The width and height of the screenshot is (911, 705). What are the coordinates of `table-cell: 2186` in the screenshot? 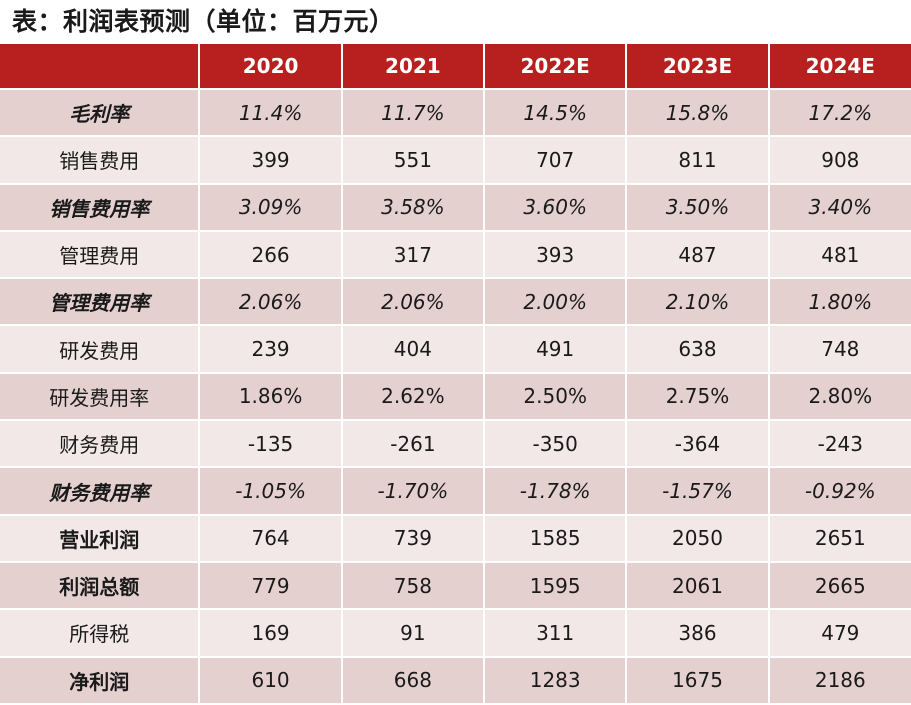 It's located at (839, 680).